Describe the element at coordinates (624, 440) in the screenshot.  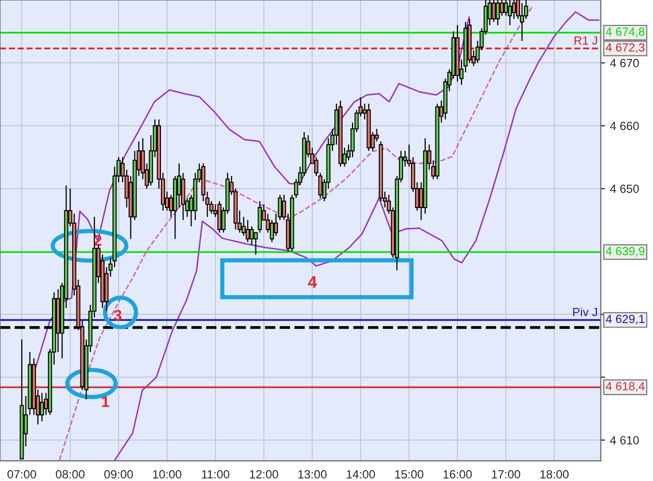
I see `y-tick-label: 4 610` at that location.